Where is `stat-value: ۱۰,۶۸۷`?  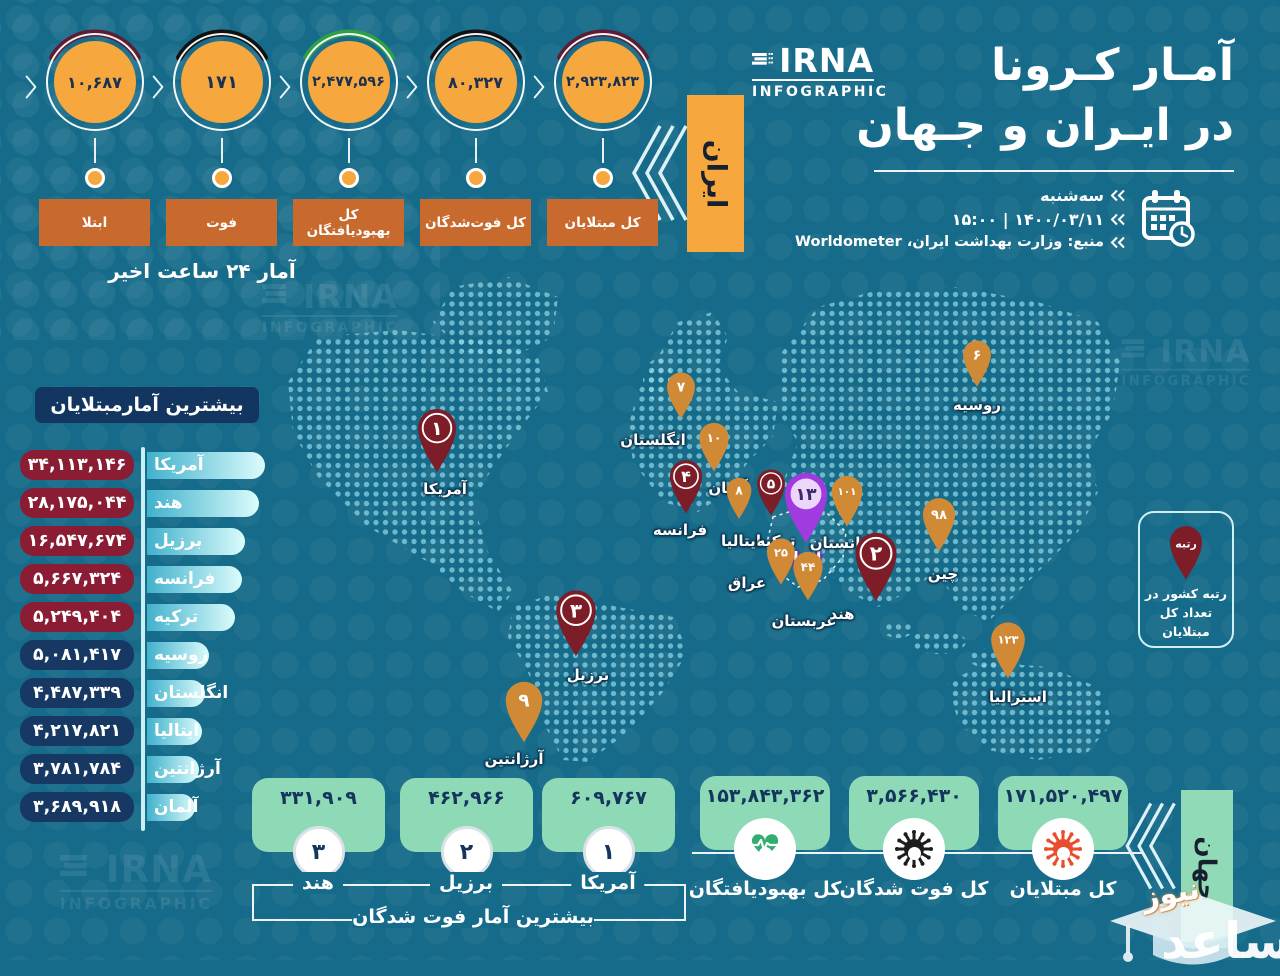 stat-value: ۱۰,۶۸۷ is located at coordinates (94, 82).